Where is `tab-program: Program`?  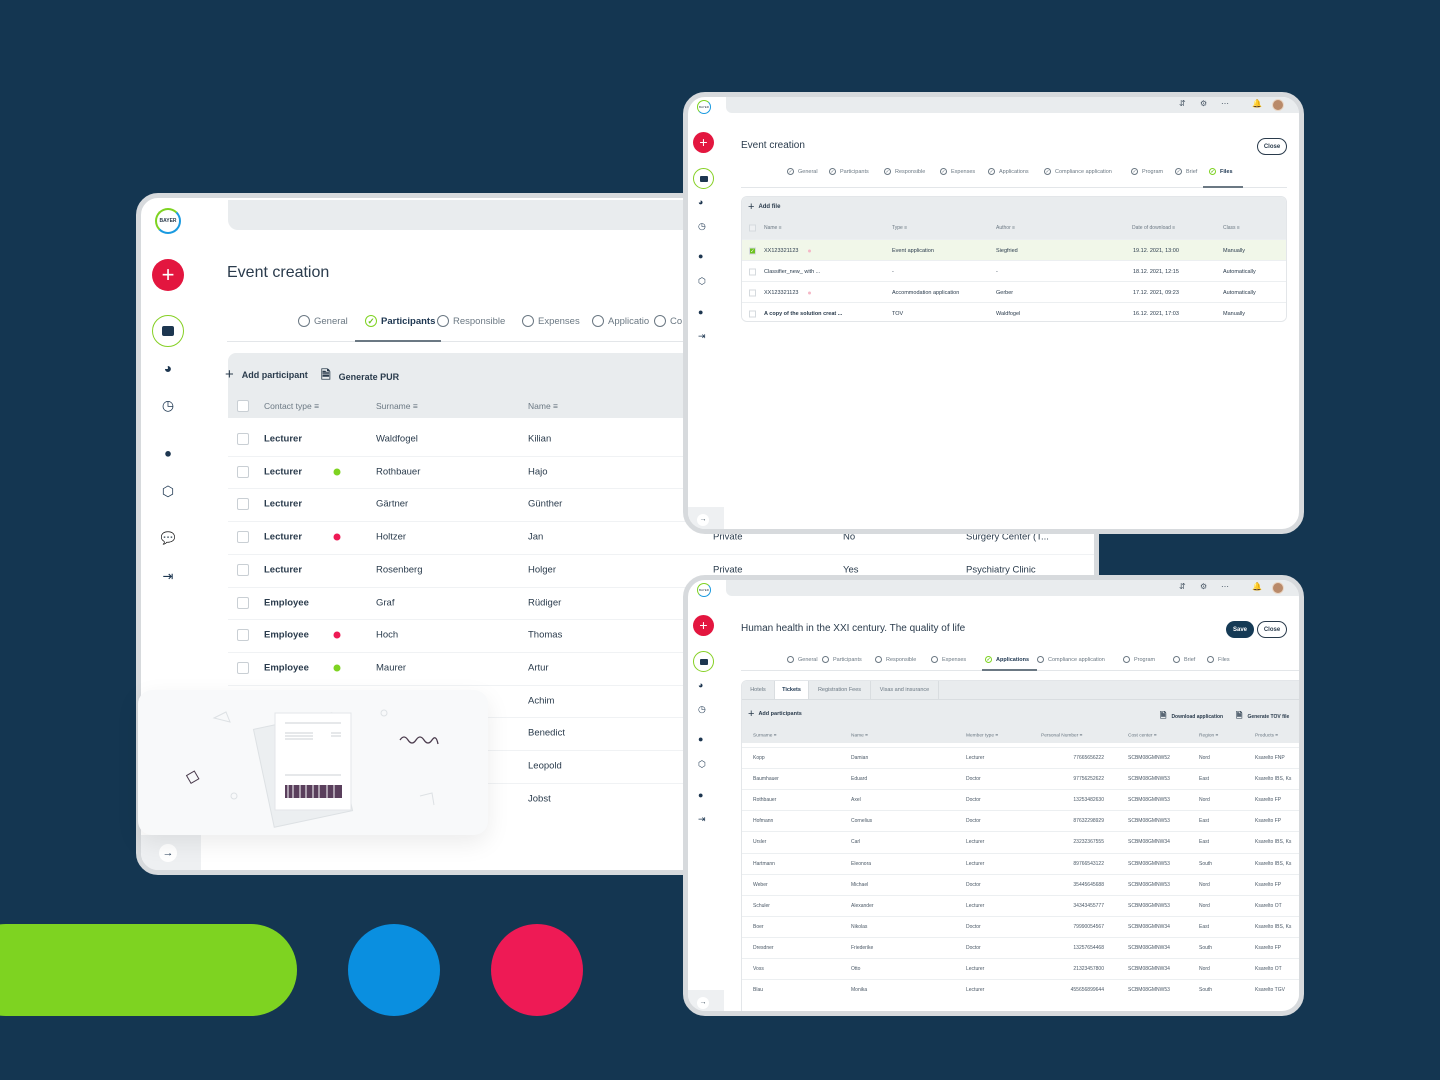
tab-program: Program is located at coordinates (1139, 659).